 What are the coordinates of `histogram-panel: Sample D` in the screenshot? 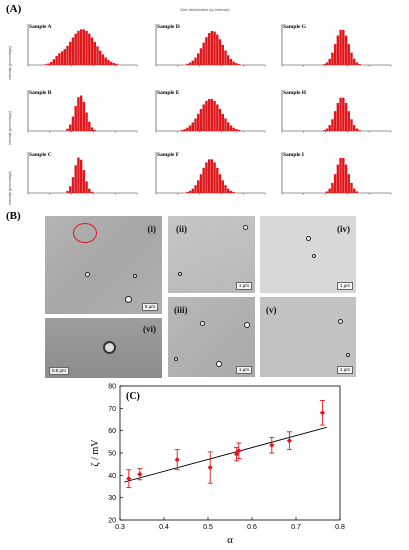 It's located at (209, 46).